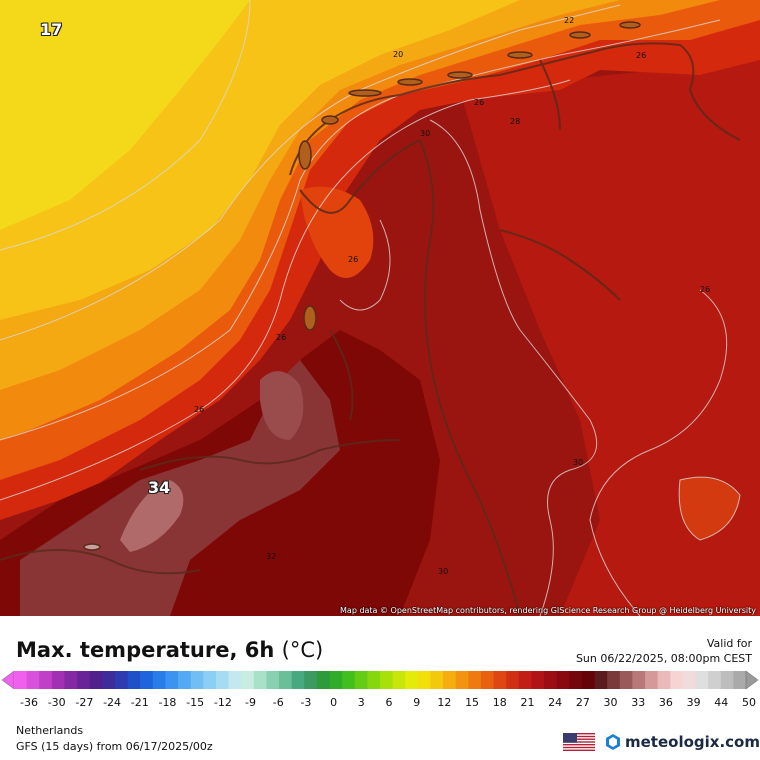 The width and height of the screenshot is (760, 760). Describe the element at coordinates (499, 702) in the screenshot. I see `color-scale-tick-label: 18` at that location.